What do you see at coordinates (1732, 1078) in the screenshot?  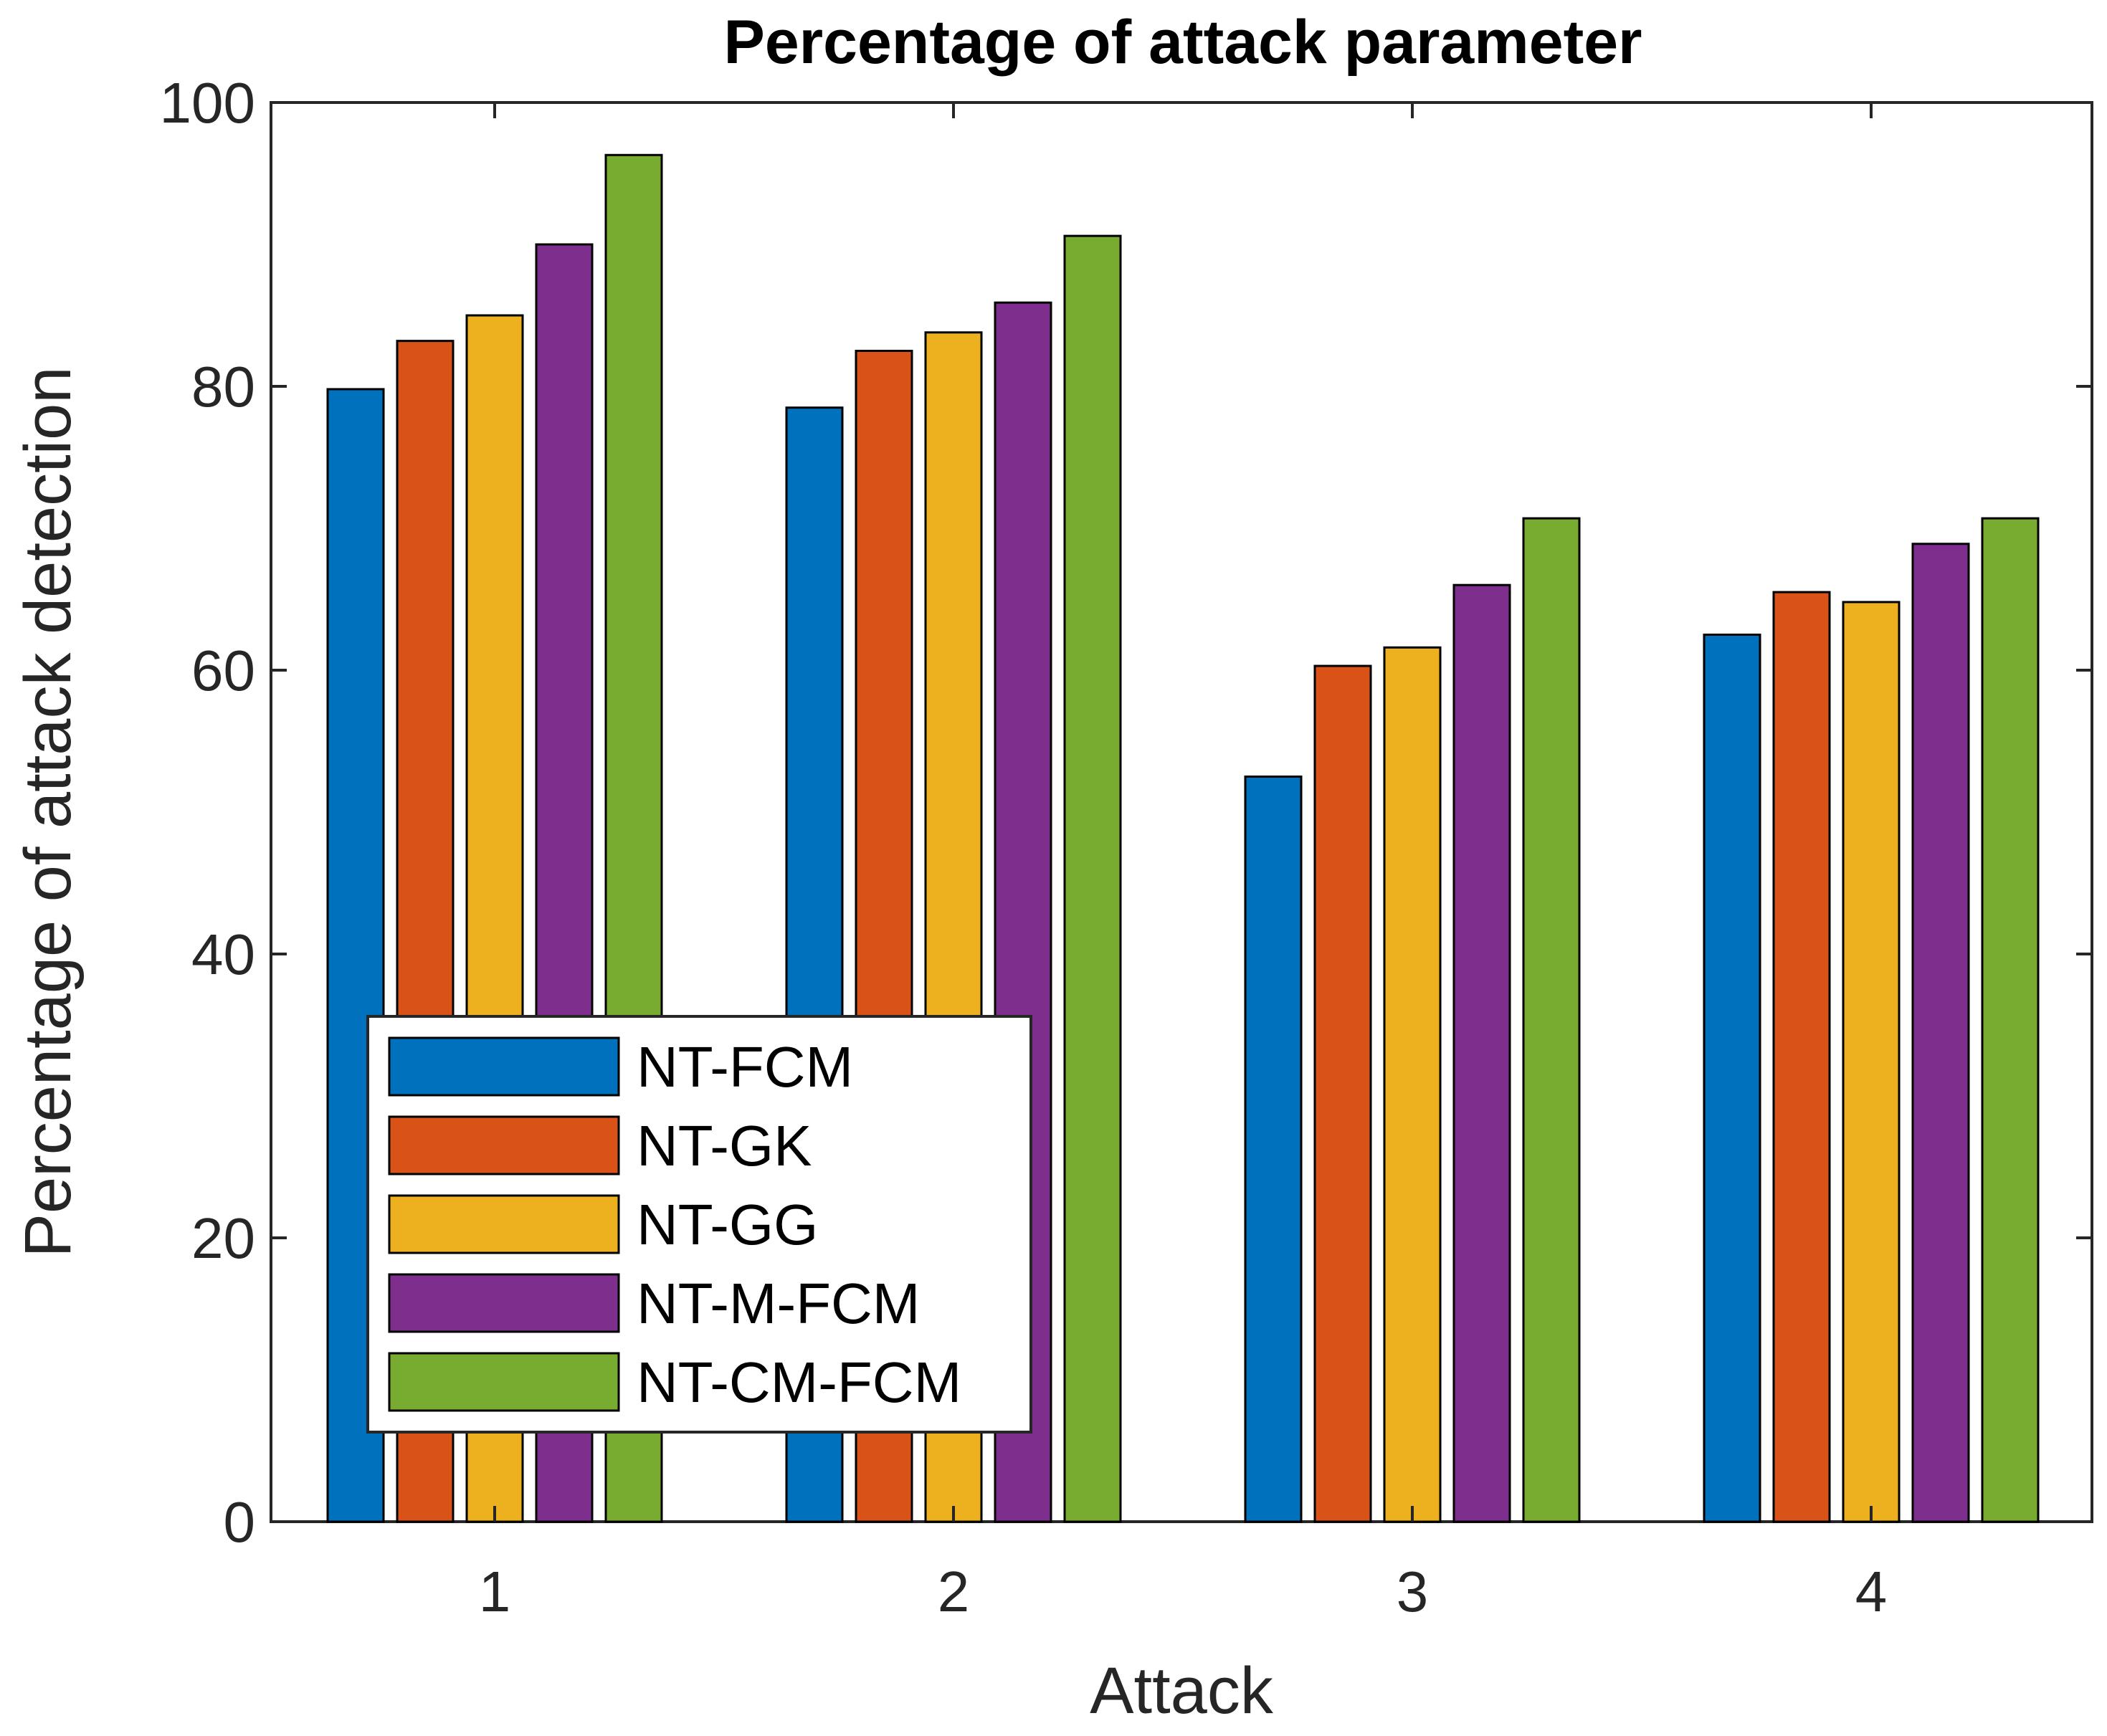 I see `bar-attack-4-nt-fcm` at bounding box center [1732, 1078].